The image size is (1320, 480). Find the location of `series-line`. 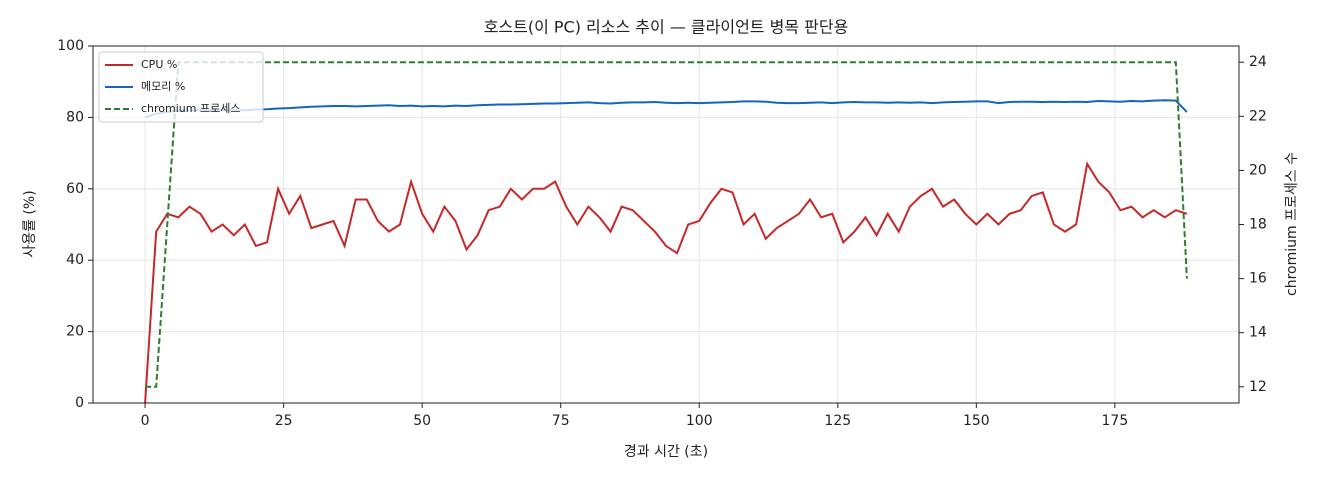

series-line is located at coordinates (666, 109).